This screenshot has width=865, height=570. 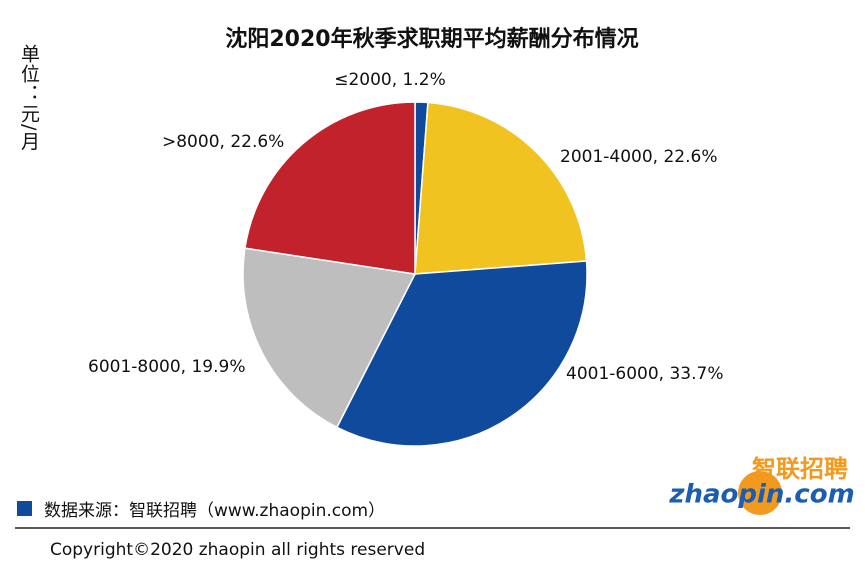 What do you see at coordinates (638, 157) in the screenshot?
I see `slice-label: 2001-4000, 22.6%` at bounding box center [638, 157].